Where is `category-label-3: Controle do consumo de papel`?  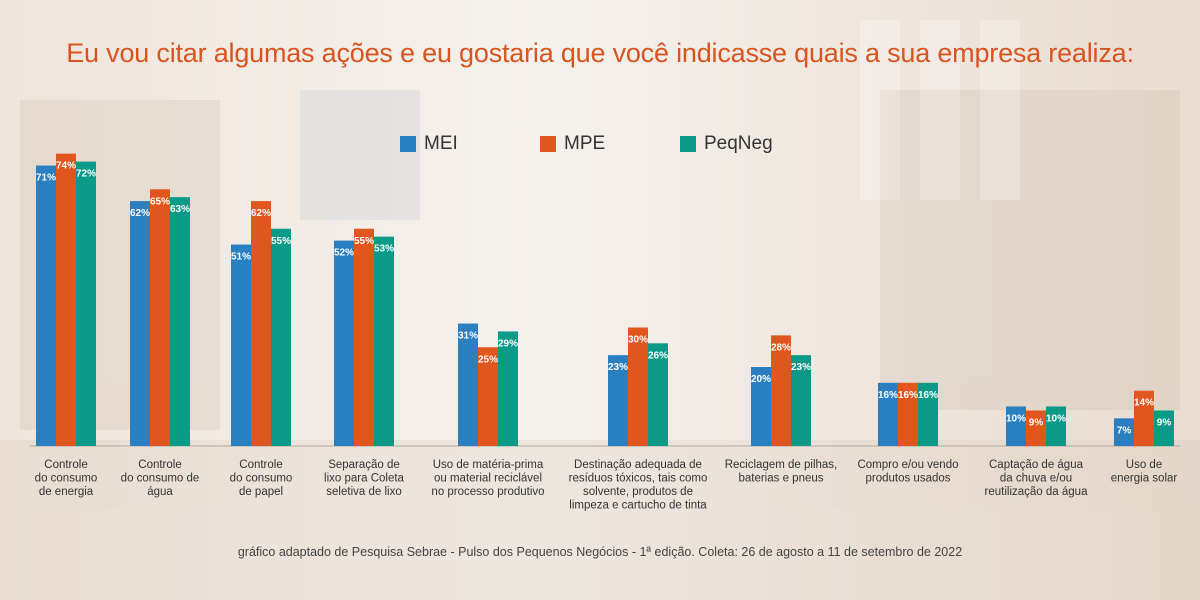
category-label-3: Controle do consumo de papel is located at coordinates (261, 478).